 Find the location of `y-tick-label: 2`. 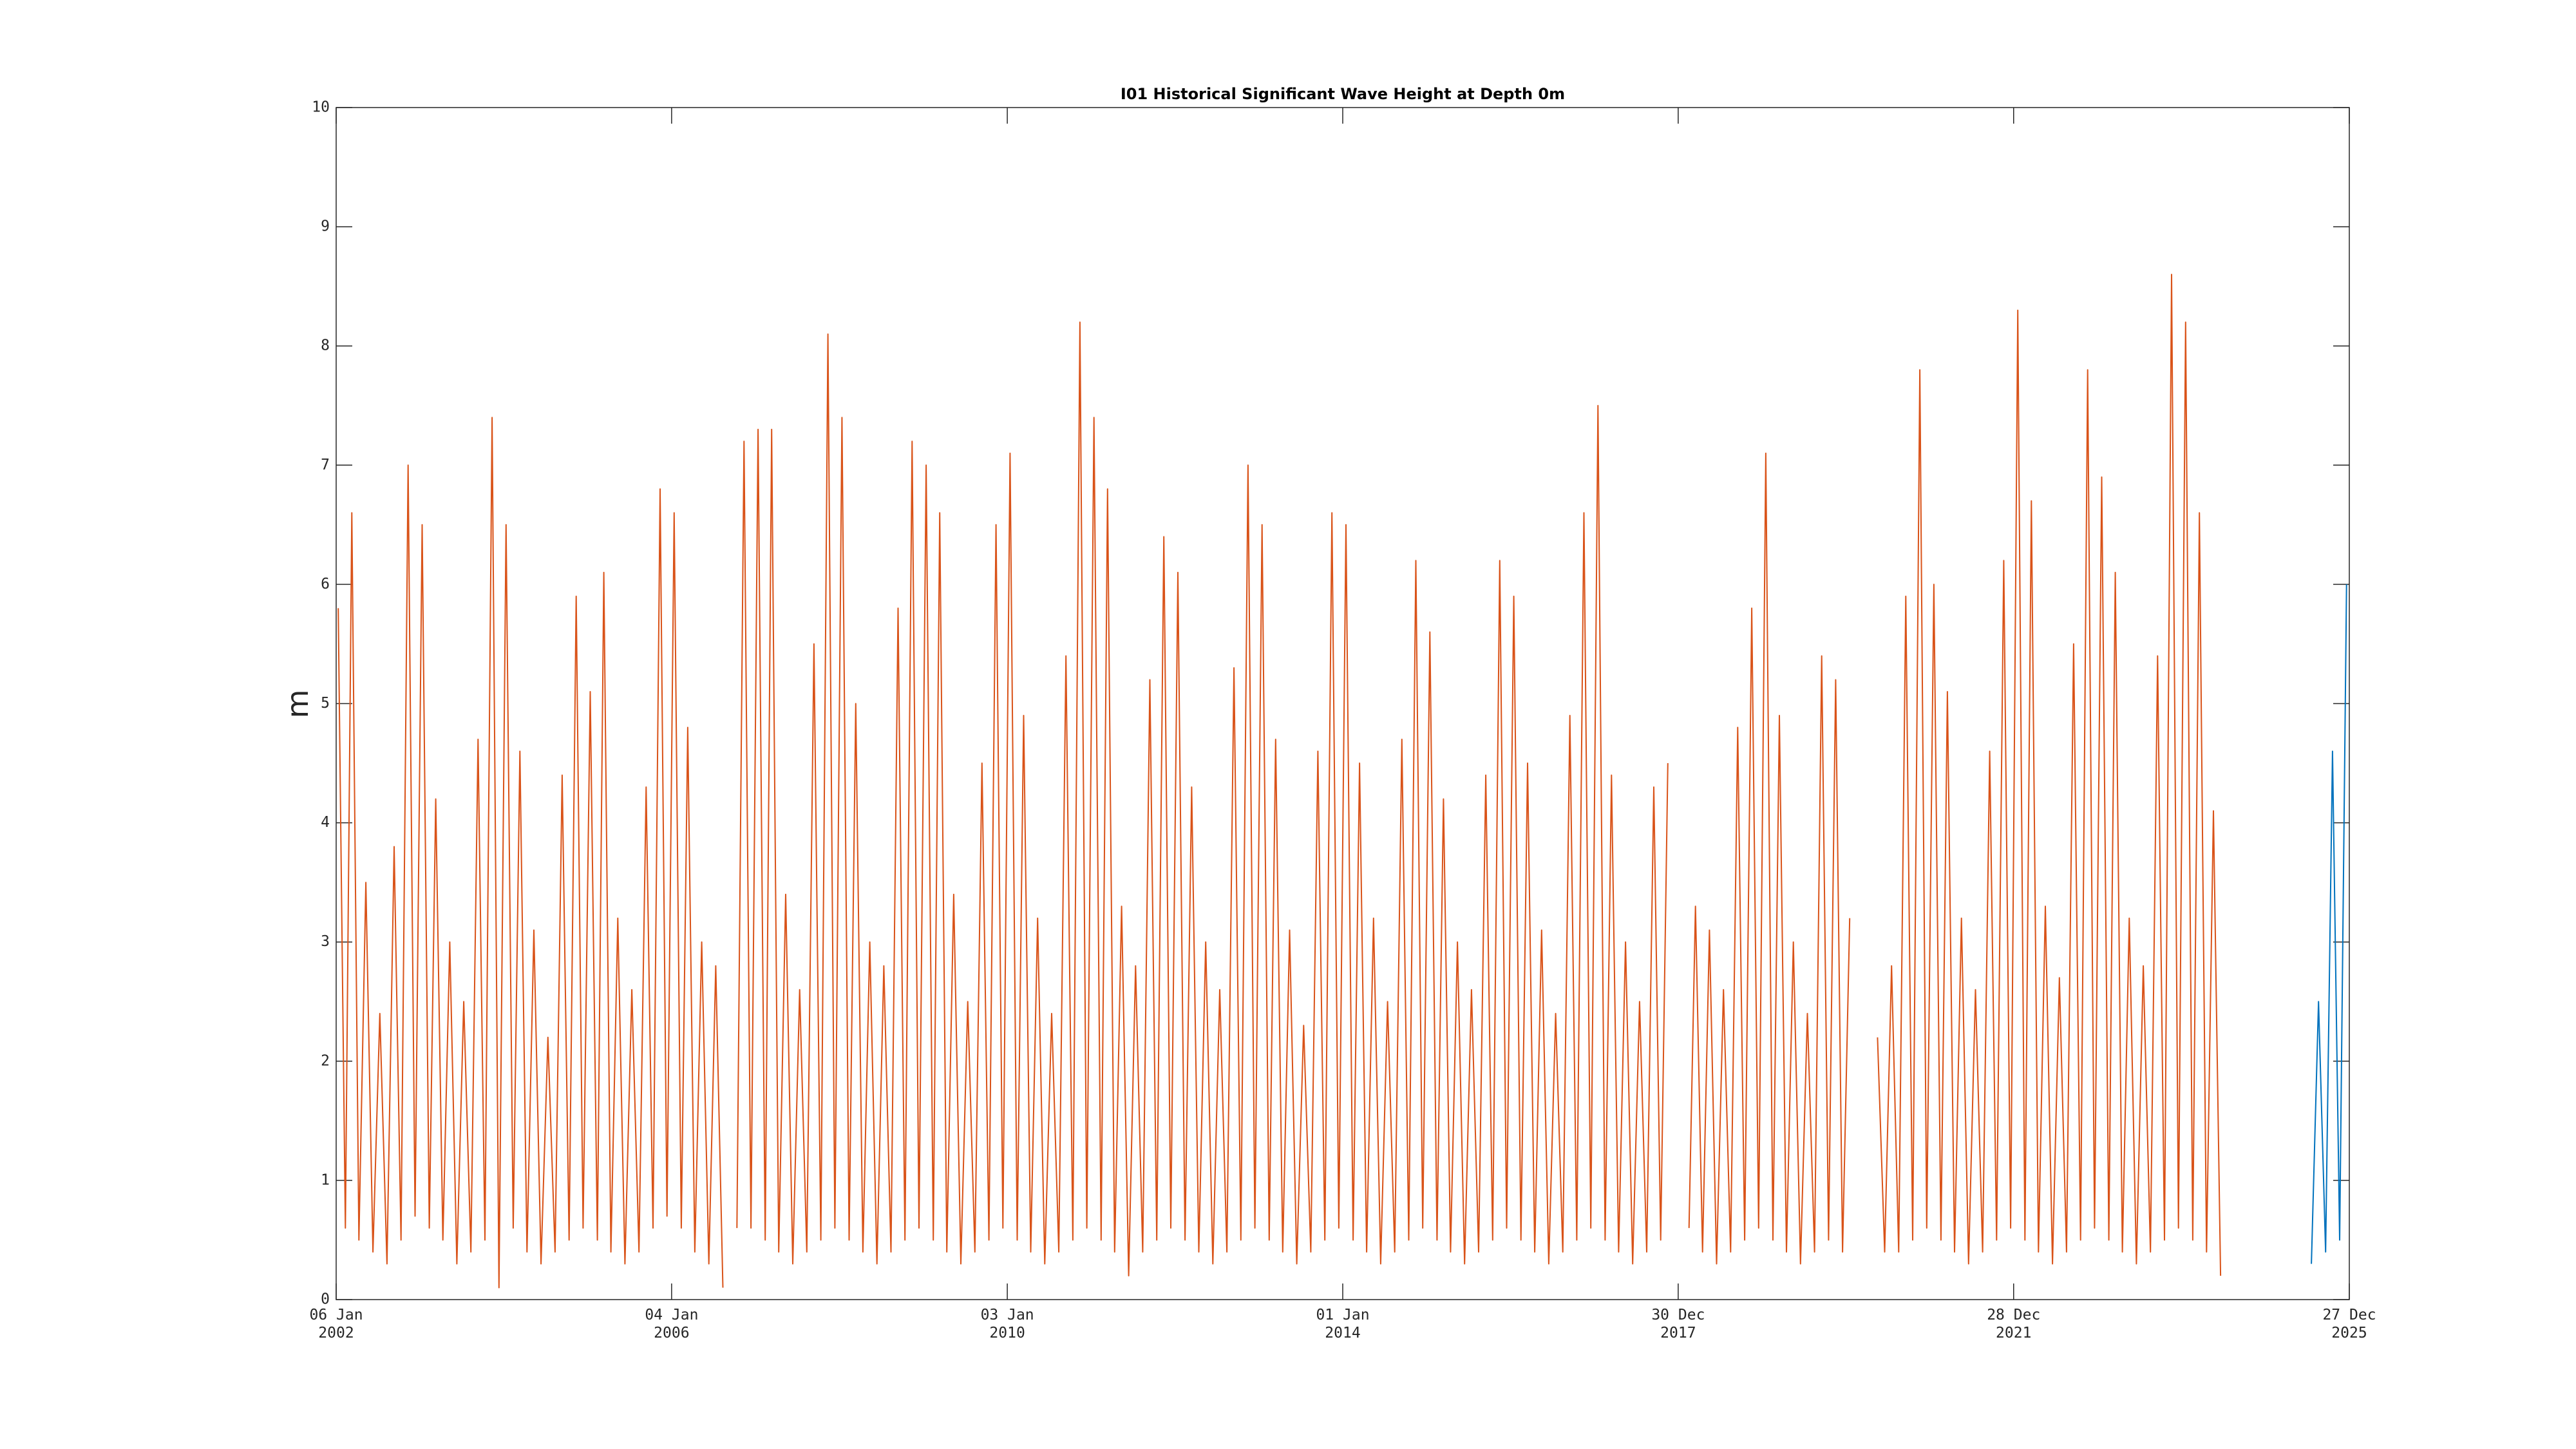

y-tick-label: 2 is located at coordinates (326, 1060).